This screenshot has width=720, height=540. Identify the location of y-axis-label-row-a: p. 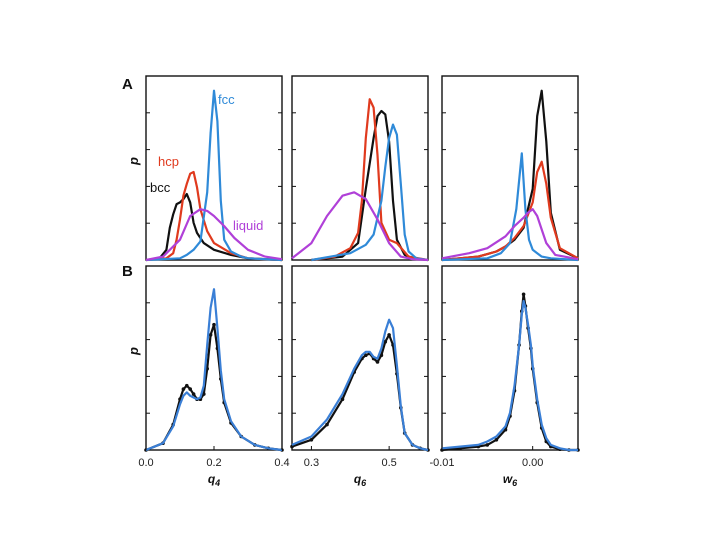
(133, 161).